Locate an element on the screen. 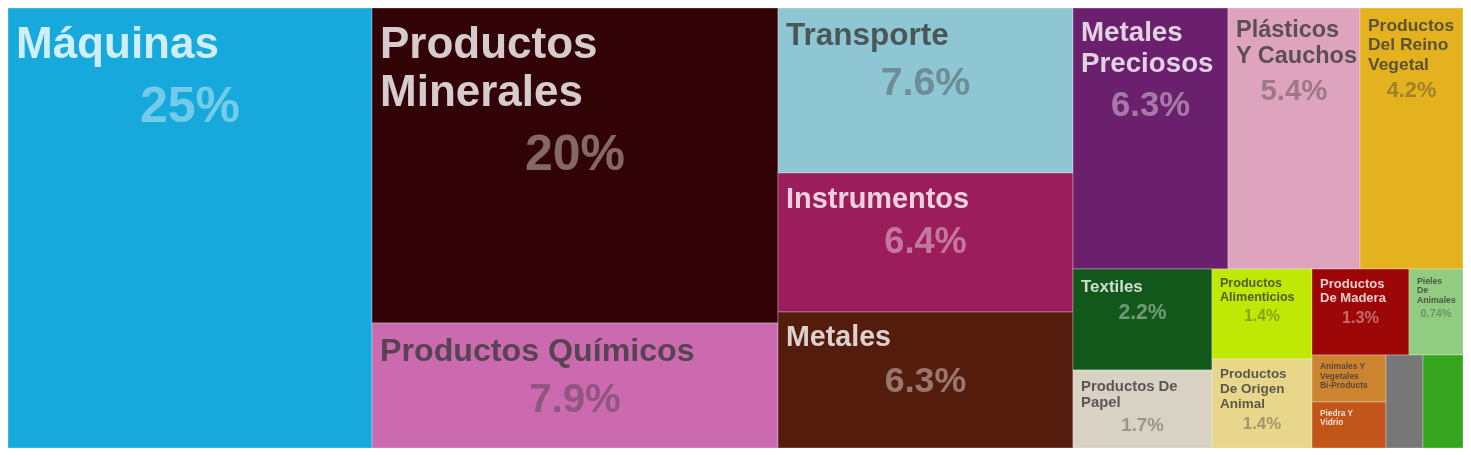  category-label: Máquinas is located at coordinates (117, 42).